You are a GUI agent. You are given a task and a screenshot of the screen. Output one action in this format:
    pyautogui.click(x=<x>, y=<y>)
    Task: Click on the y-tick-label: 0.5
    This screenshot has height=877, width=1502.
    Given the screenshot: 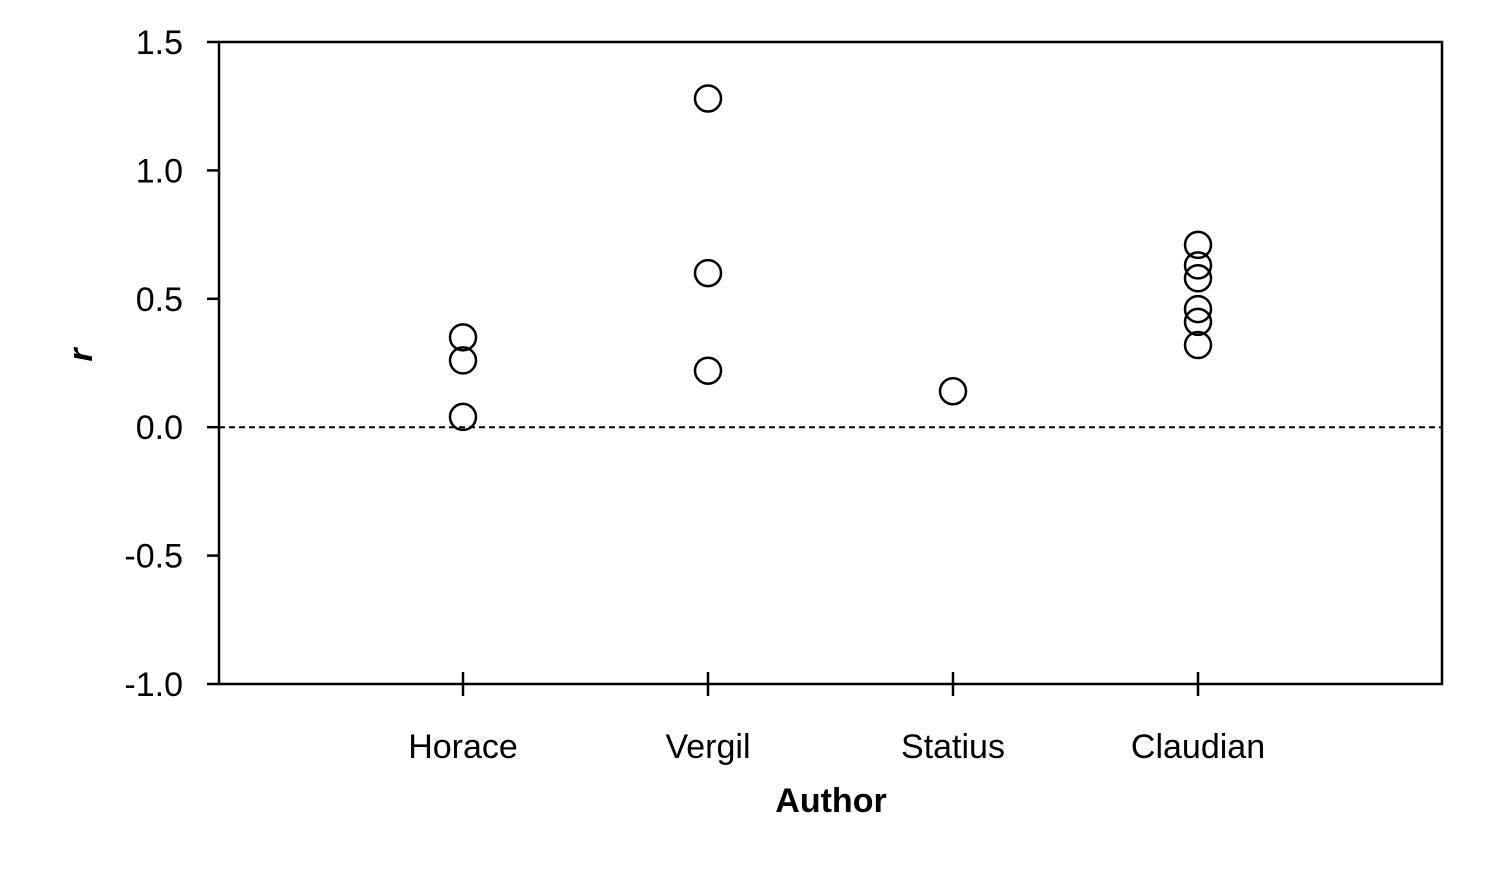 What is the action you would take?
    pyautogui.click(x=159, y=300)
    